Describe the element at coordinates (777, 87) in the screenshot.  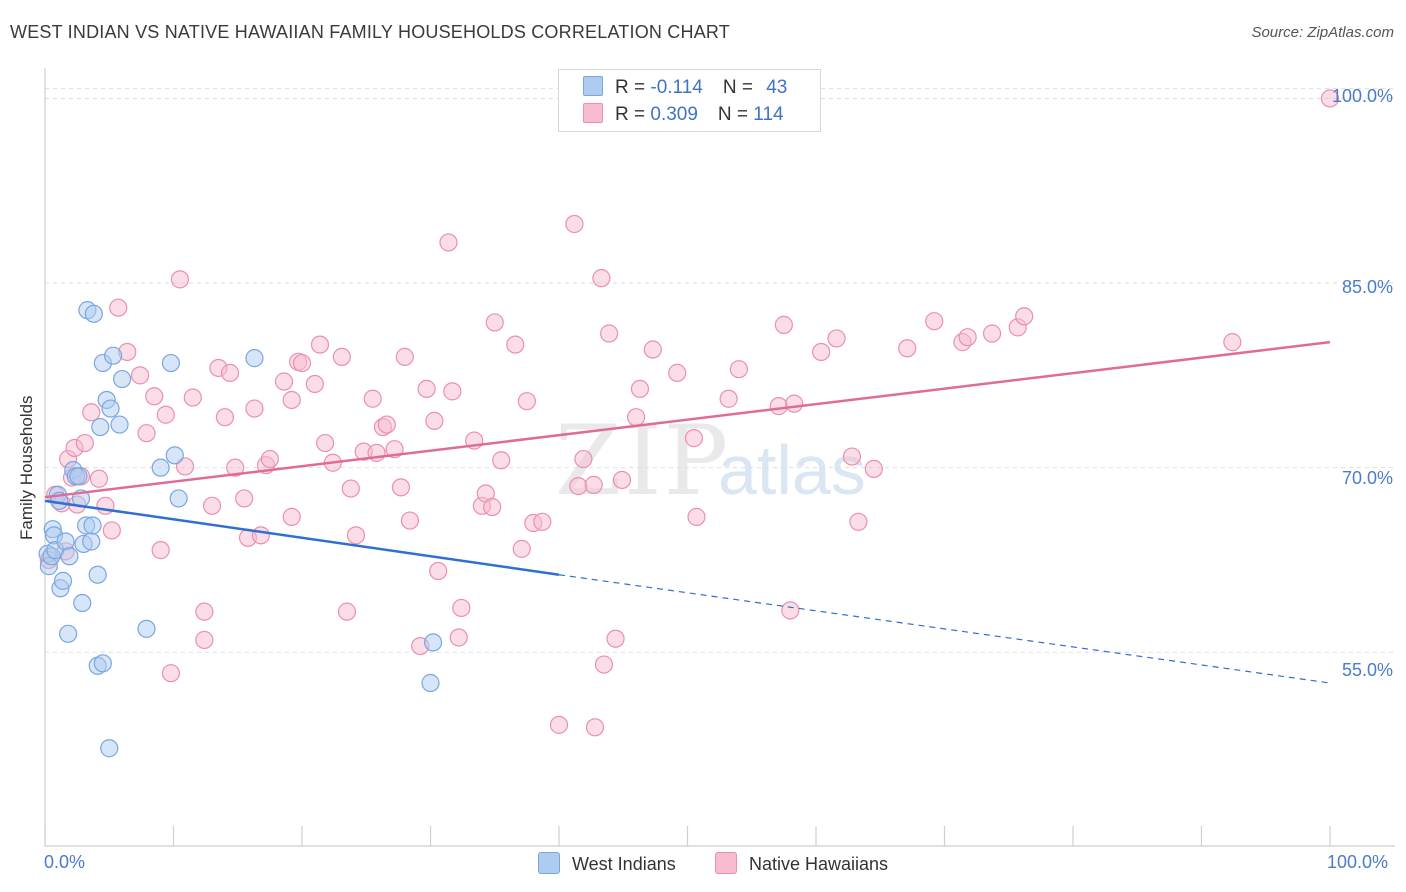
I see `west-indian-n-value: 43` at that location.